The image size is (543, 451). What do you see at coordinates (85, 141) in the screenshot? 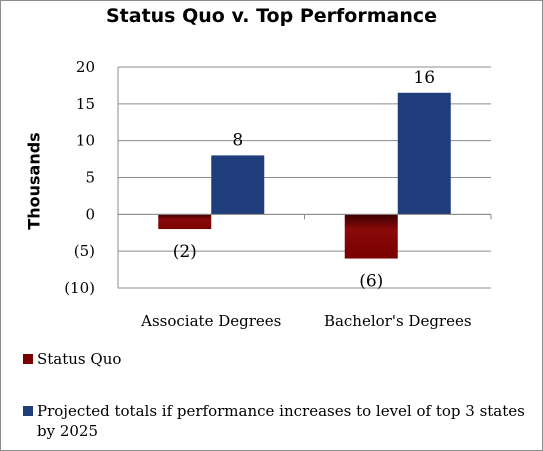
I see `y-tick-label: 10` at bounding box center [85, 141].